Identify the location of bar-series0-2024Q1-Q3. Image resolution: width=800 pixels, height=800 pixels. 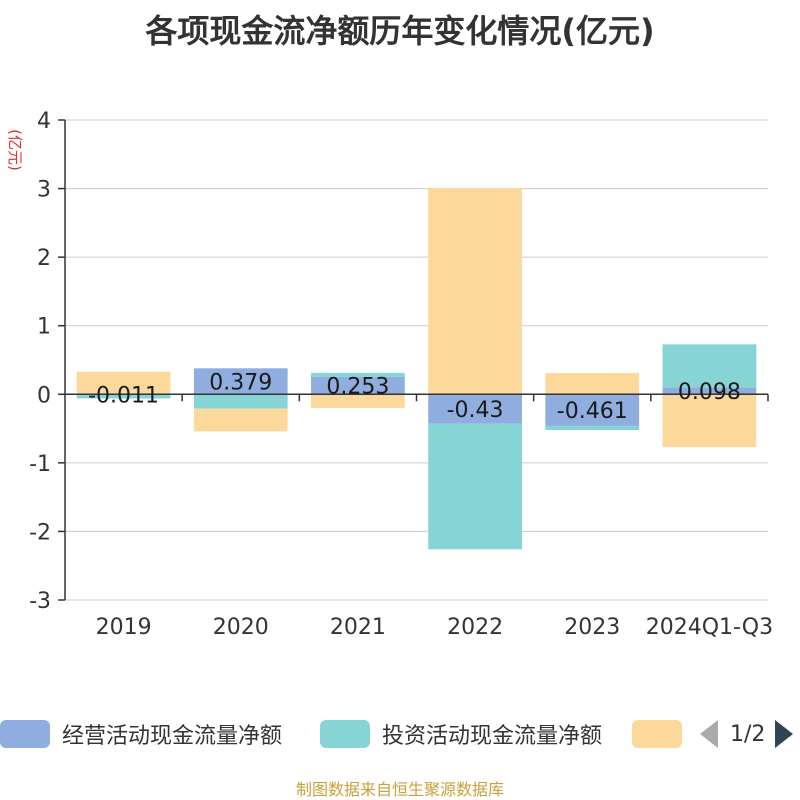
(709, 391).